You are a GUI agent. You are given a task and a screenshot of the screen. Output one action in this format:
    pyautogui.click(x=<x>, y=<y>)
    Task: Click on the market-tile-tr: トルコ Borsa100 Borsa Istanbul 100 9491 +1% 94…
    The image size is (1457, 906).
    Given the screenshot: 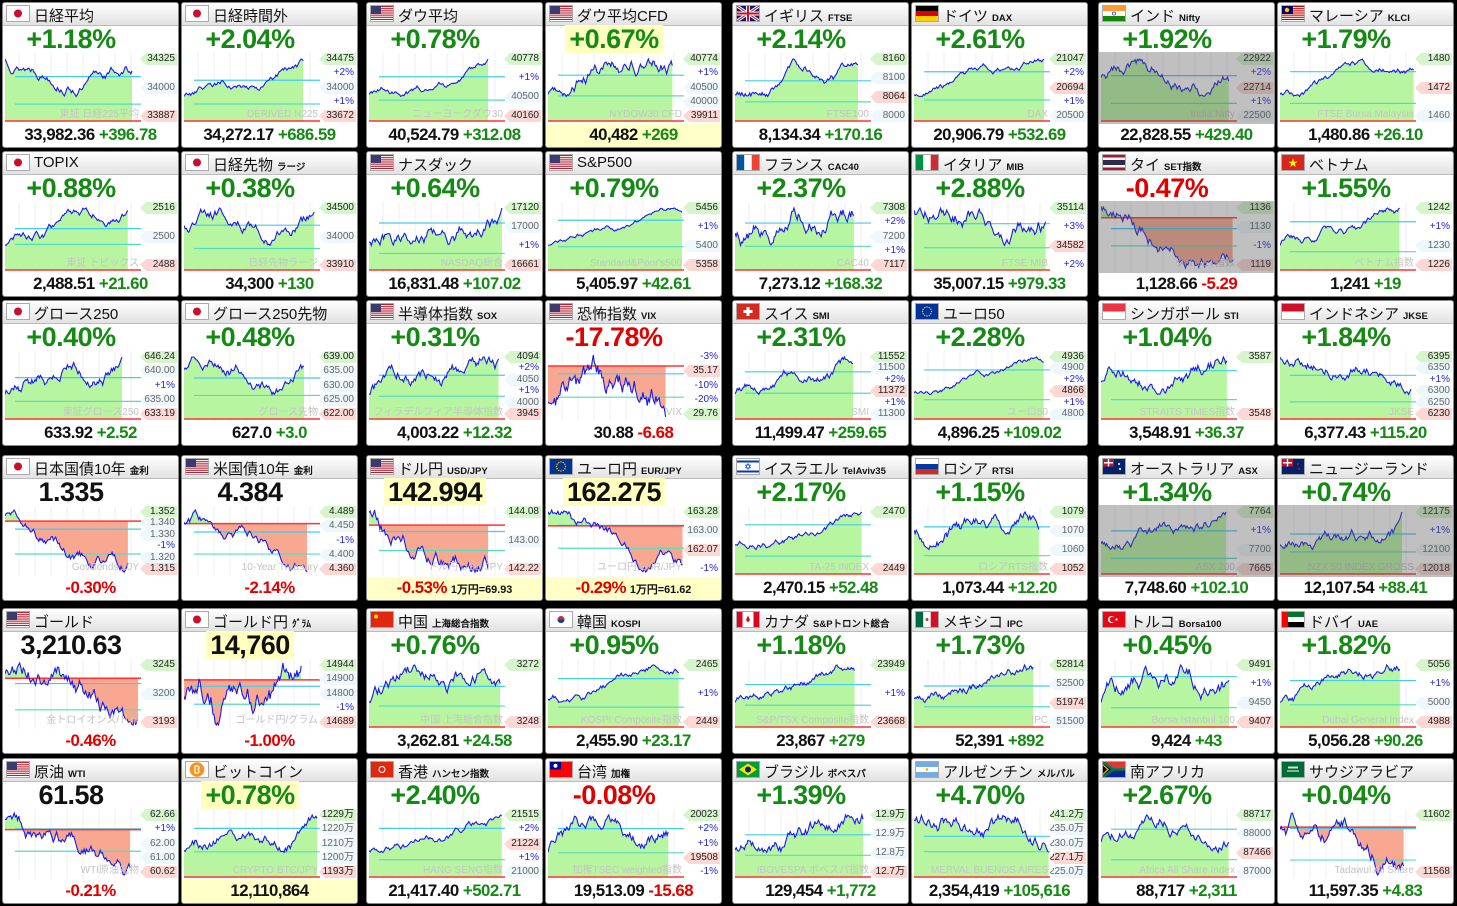 What is the action you would take?
    pyautogui.click(x=1186, y=681)
    